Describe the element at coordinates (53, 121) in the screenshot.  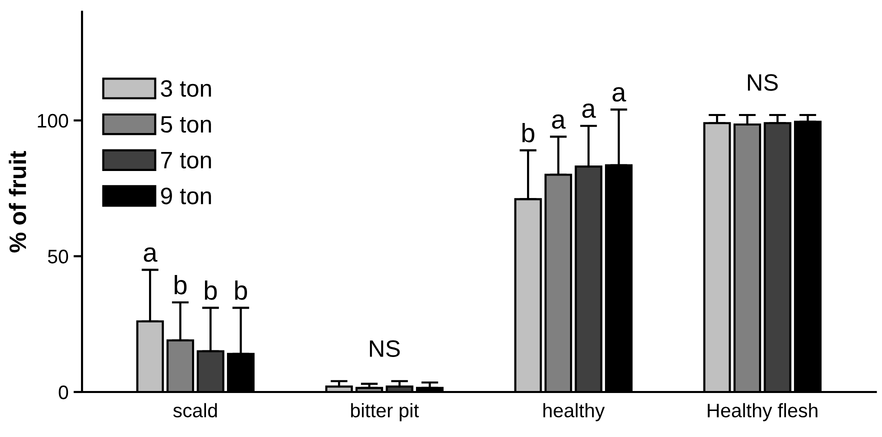
I see `y-tick-label: 100` at that location.